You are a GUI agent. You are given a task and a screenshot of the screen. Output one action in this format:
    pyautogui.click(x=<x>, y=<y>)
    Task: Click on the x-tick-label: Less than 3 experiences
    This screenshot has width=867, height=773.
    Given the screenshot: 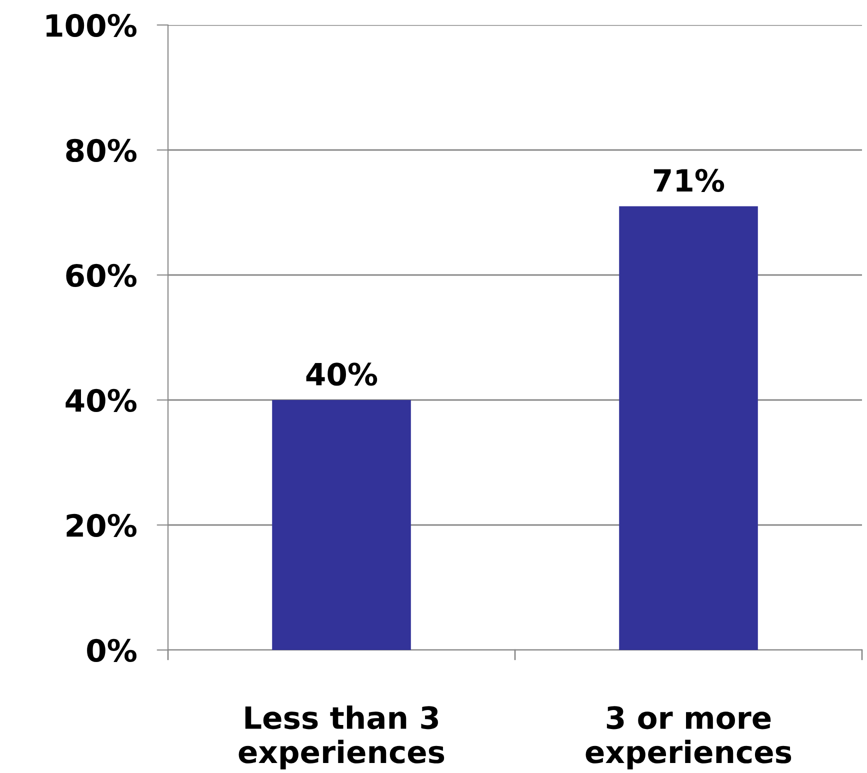 What is the action you would take?
    pyautogui.click(x=341, y=738)
    